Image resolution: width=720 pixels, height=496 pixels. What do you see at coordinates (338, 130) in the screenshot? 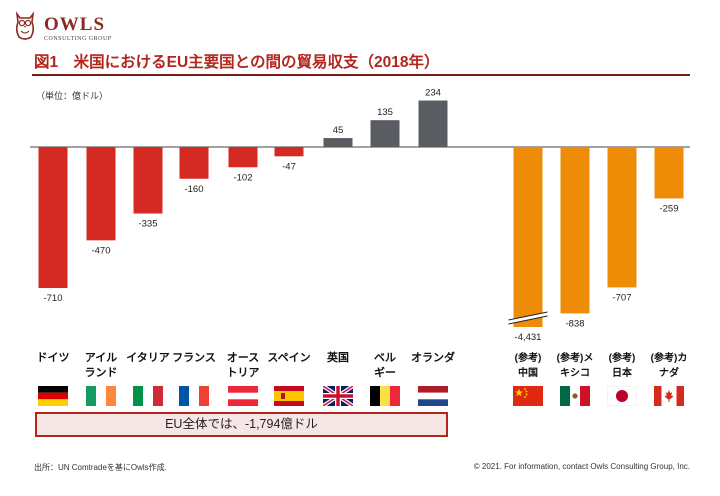
I see `data-label: 45` at bounding box center [338, 130].